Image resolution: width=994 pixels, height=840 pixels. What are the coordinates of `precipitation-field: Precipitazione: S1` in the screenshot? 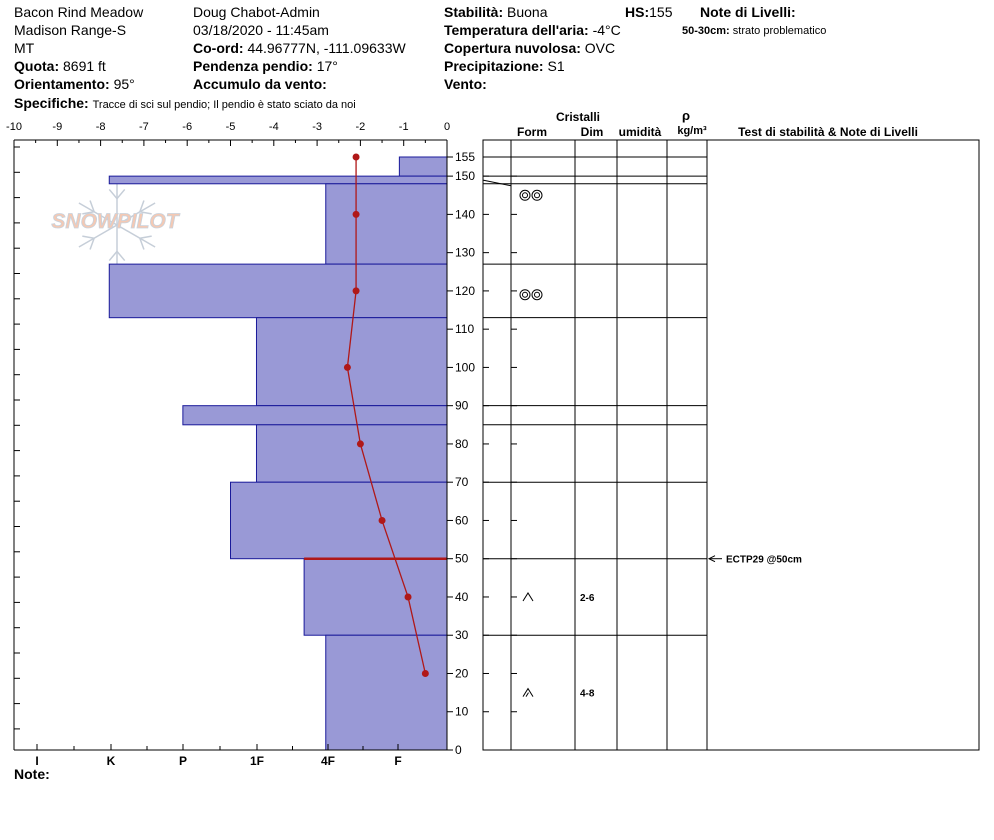 It's located at (504, 66).